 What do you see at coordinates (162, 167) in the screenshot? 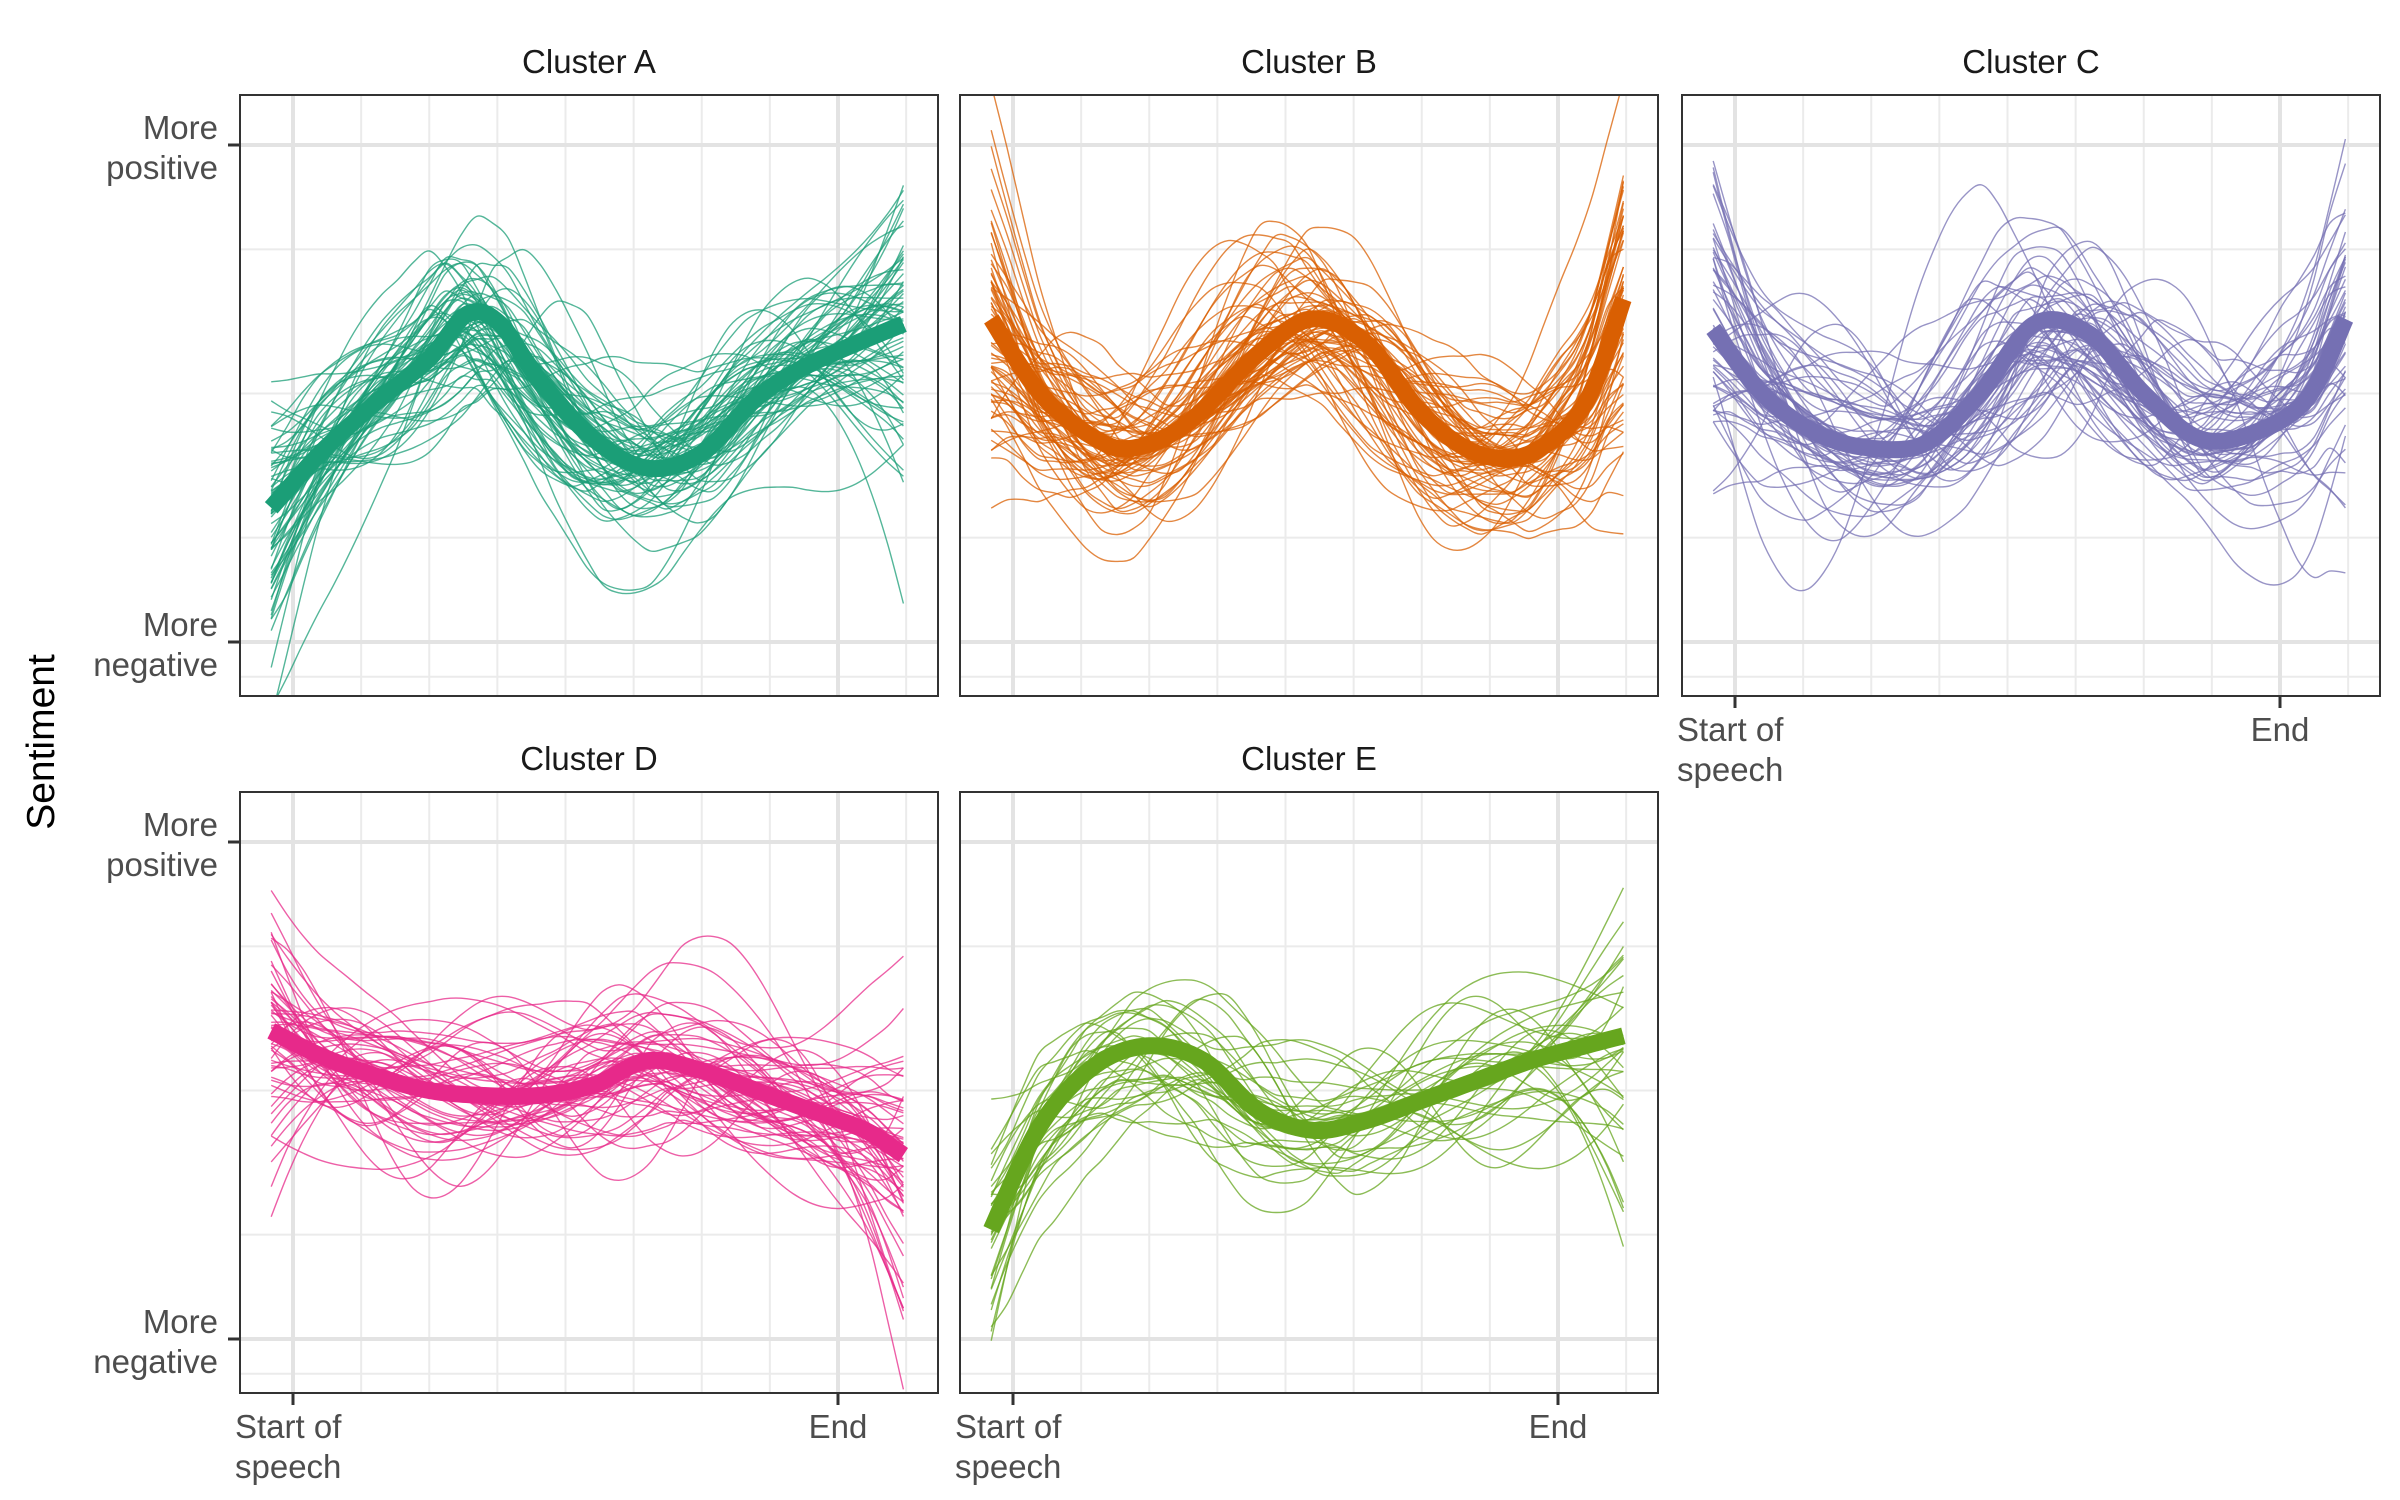
I see `tick-label-line: positive` at bounding box center [162, 167].